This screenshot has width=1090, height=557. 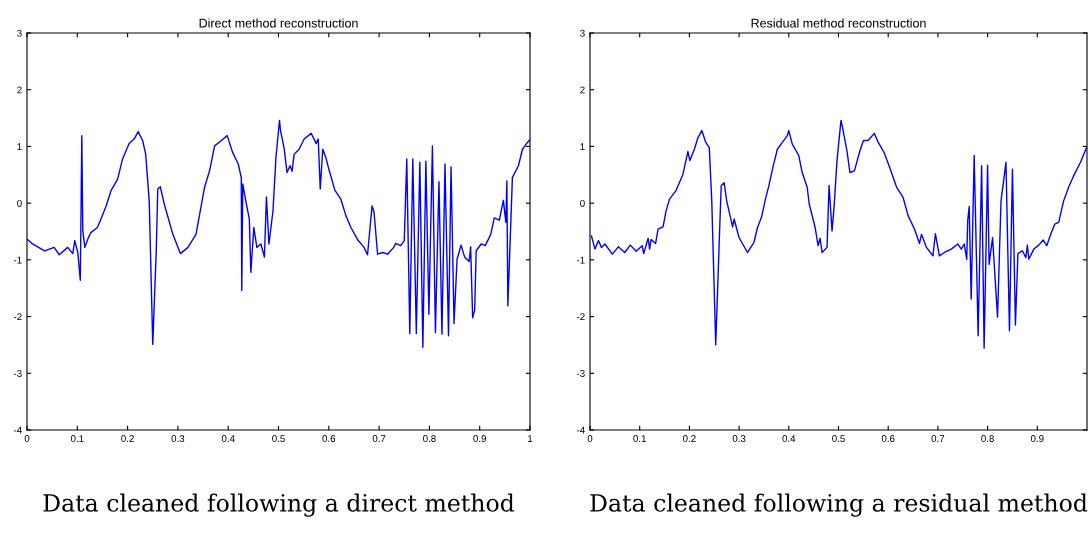 What do you see at coordinates (838, 23) in the screenshot?
I see `chart-title: Residual method reconstruction` at bounding box center [838, 23].